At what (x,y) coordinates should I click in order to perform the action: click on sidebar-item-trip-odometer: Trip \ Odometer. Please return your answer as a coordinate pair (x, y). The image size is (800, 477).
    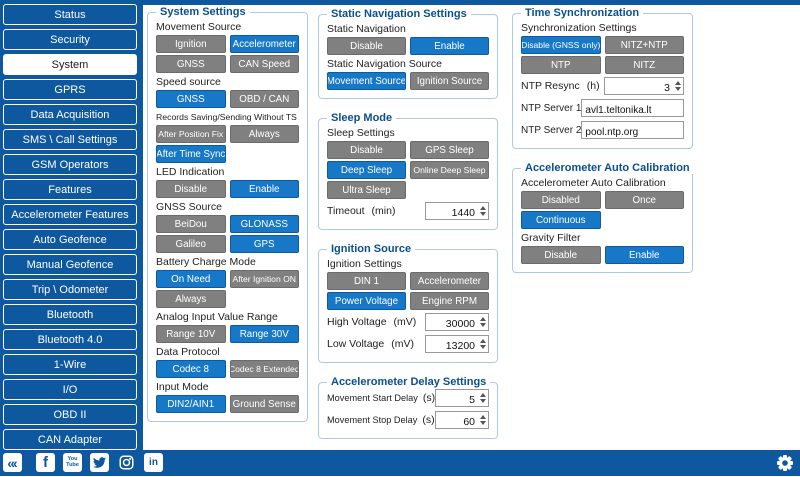
    Looking at the image, I should click on (70, 289).